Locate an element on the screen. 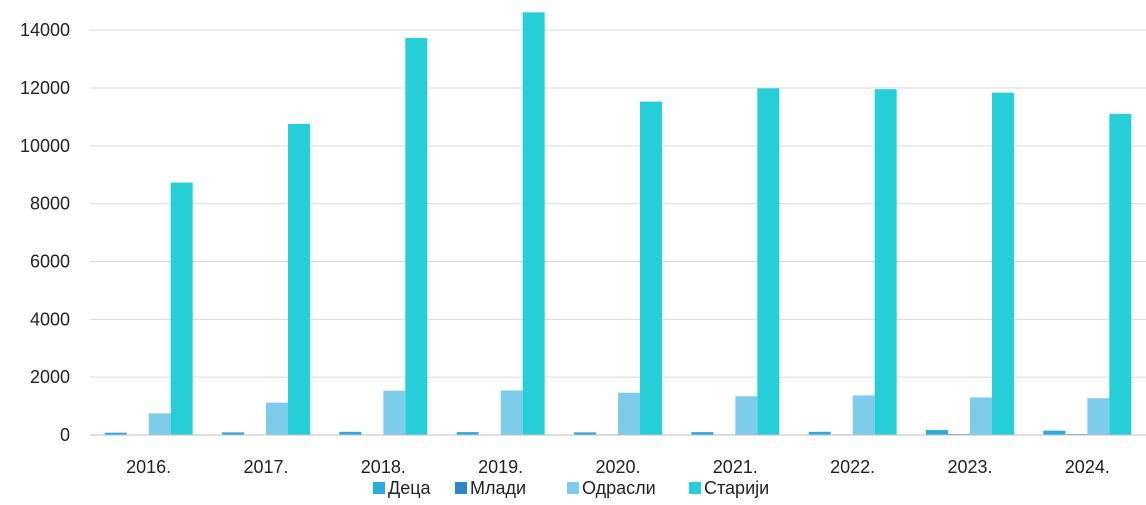 The image size is (1146, 505). bar-Старији-2020. is located at coordinates (651, 268).